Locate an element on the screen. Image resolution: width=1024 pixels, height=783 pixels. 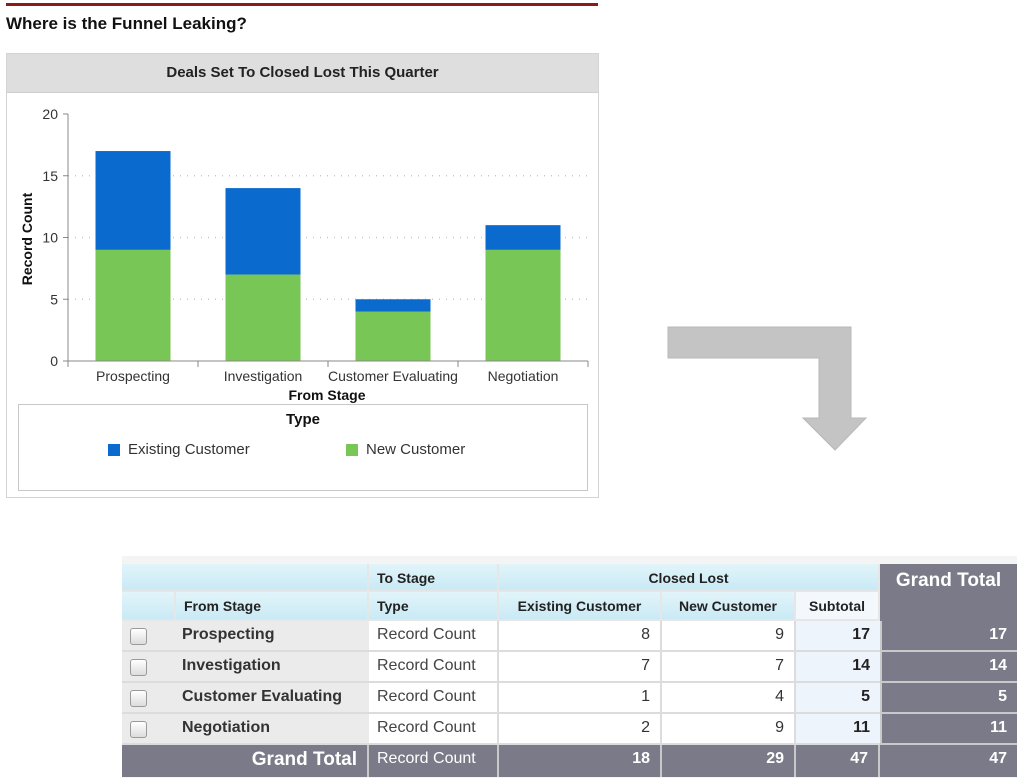
title-accent-rule is located at coordinates (302, 4).